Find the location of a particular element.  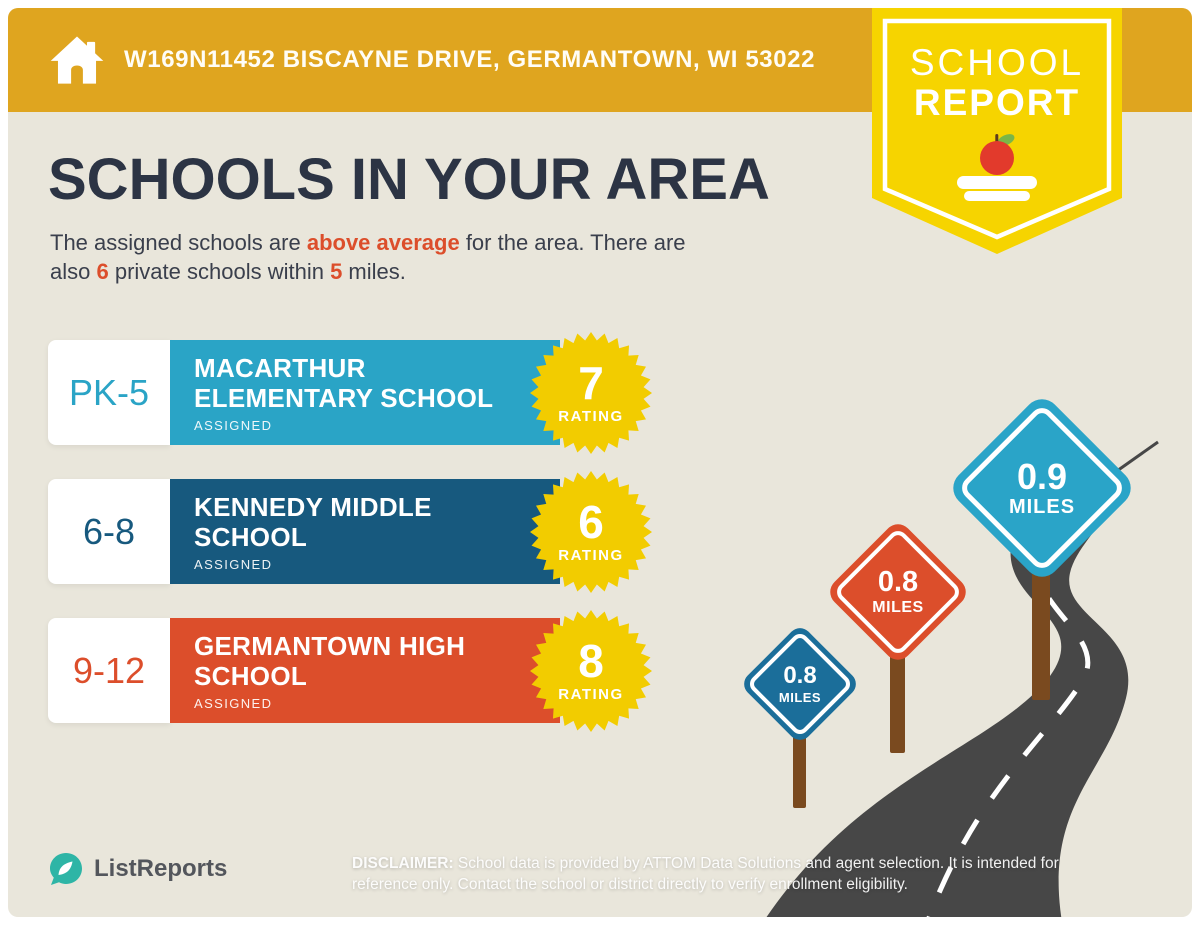

intro-highlight-above-average: above average is located at coordinates (383, 242).